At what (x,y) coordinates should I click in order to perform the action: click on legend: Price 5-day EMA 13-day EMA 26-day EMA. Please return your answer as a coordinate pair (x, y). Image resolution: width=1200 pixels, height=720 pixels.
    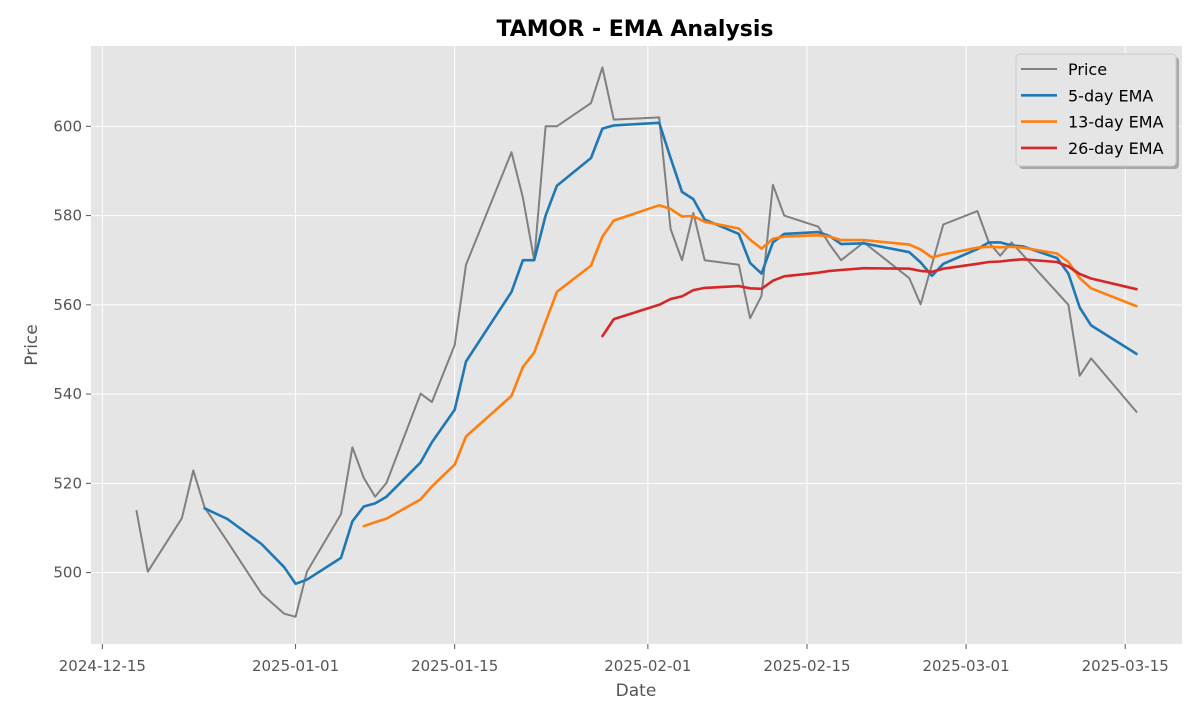
    Looking at the image, I should click on (1097, 111).